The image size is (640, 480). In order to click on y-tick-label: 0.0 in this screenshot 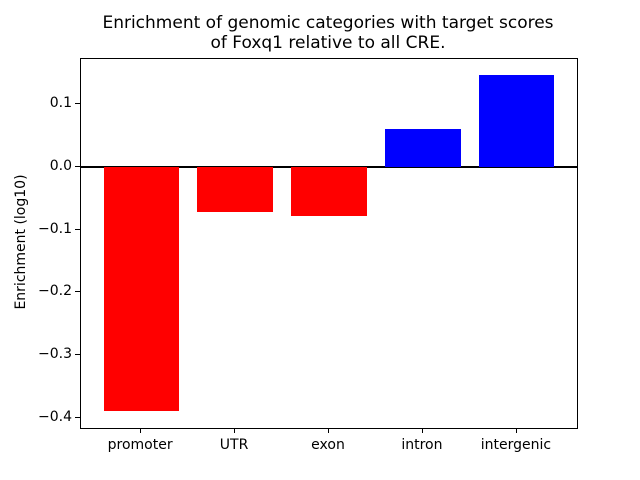, I will do `click(60, 165)`.